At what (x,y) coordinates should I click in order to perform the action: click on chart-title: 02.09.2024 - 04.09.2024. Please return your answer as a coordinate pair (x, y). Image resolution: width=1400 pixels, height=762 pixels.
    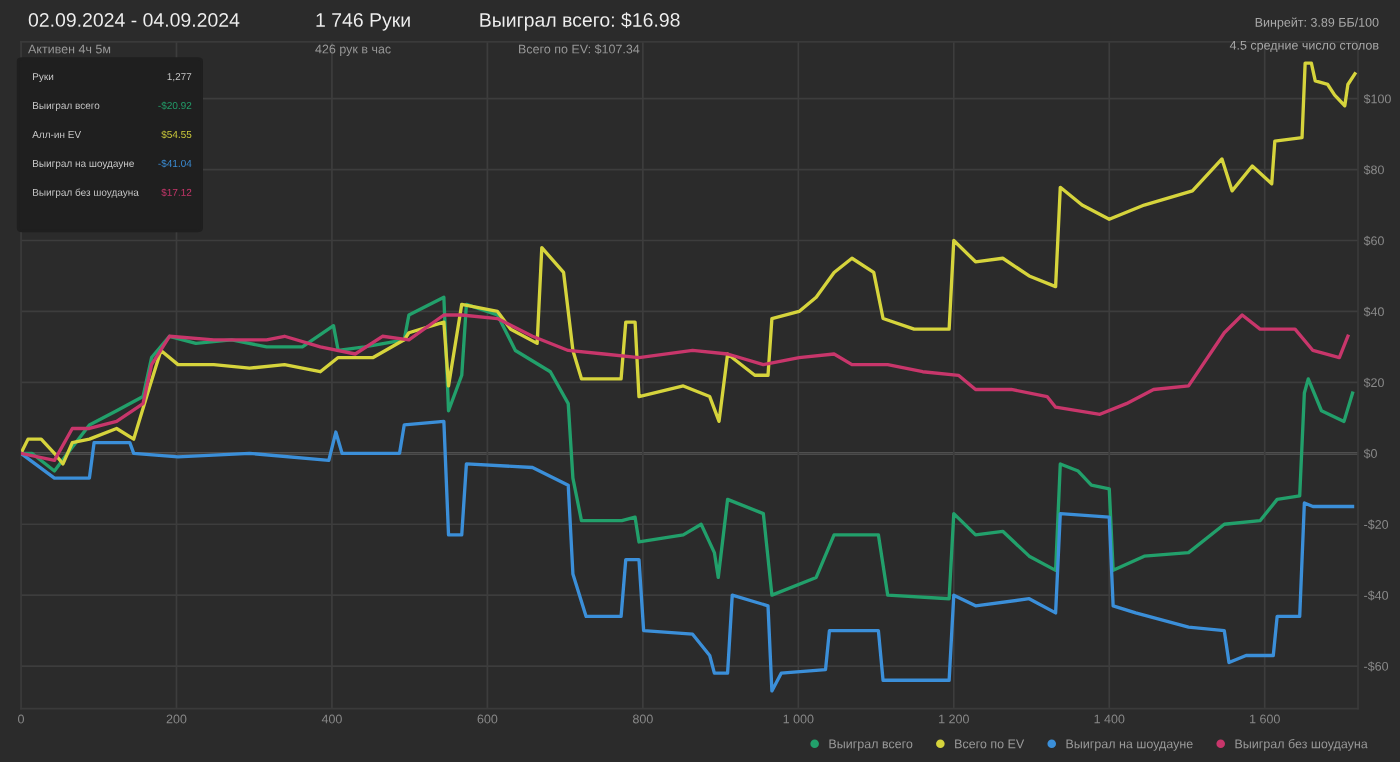
    Looking at the image, I should click on (134, 20).